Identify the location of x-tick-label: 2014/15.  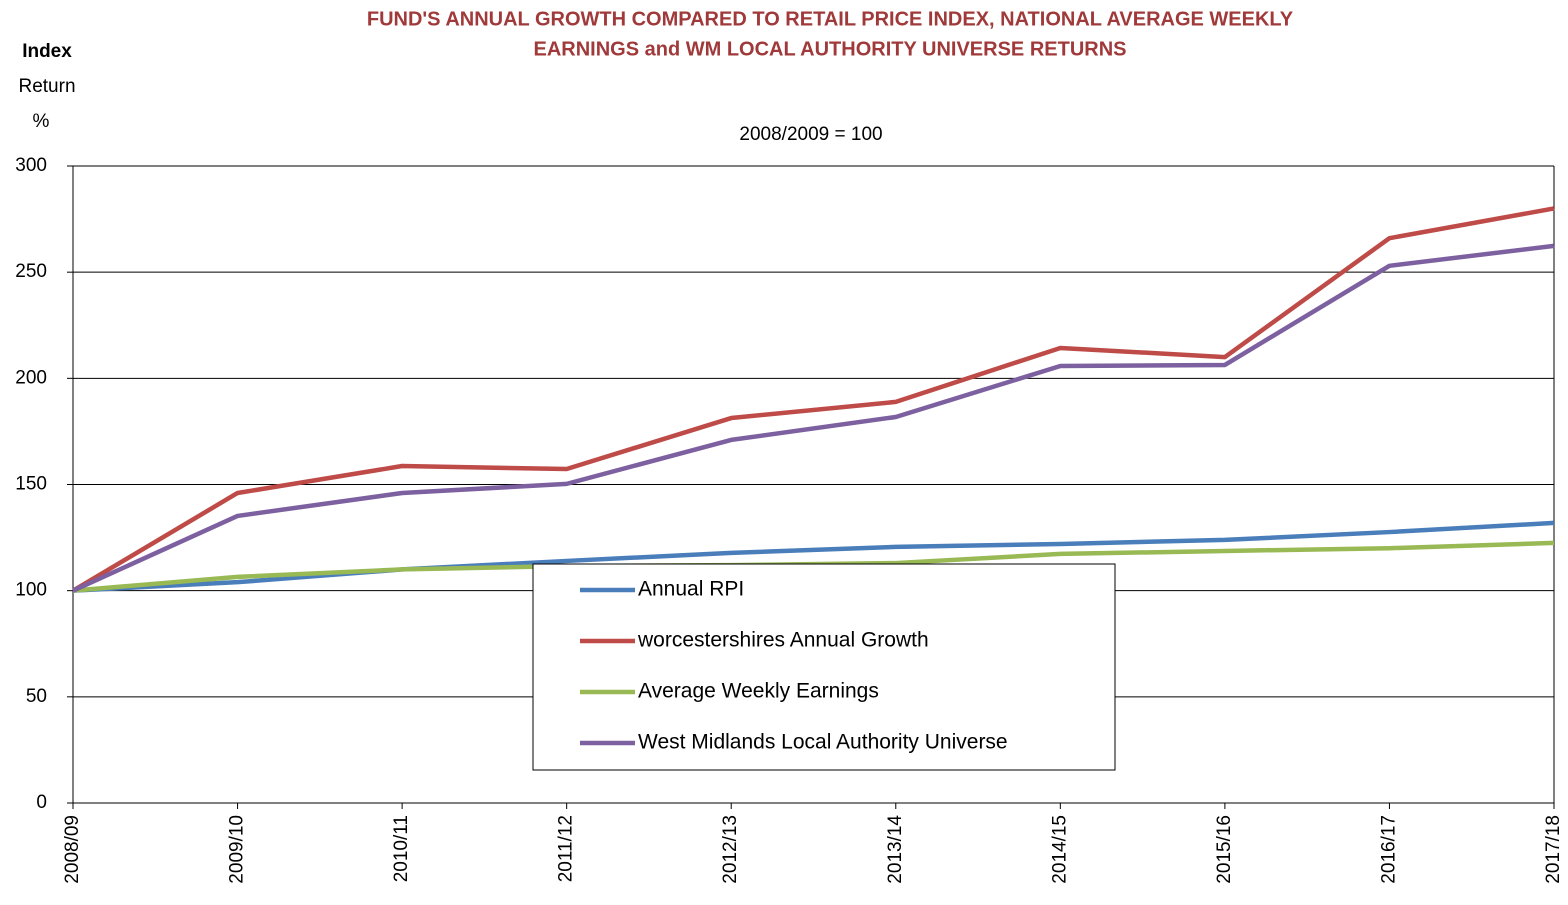
(1059, 849).